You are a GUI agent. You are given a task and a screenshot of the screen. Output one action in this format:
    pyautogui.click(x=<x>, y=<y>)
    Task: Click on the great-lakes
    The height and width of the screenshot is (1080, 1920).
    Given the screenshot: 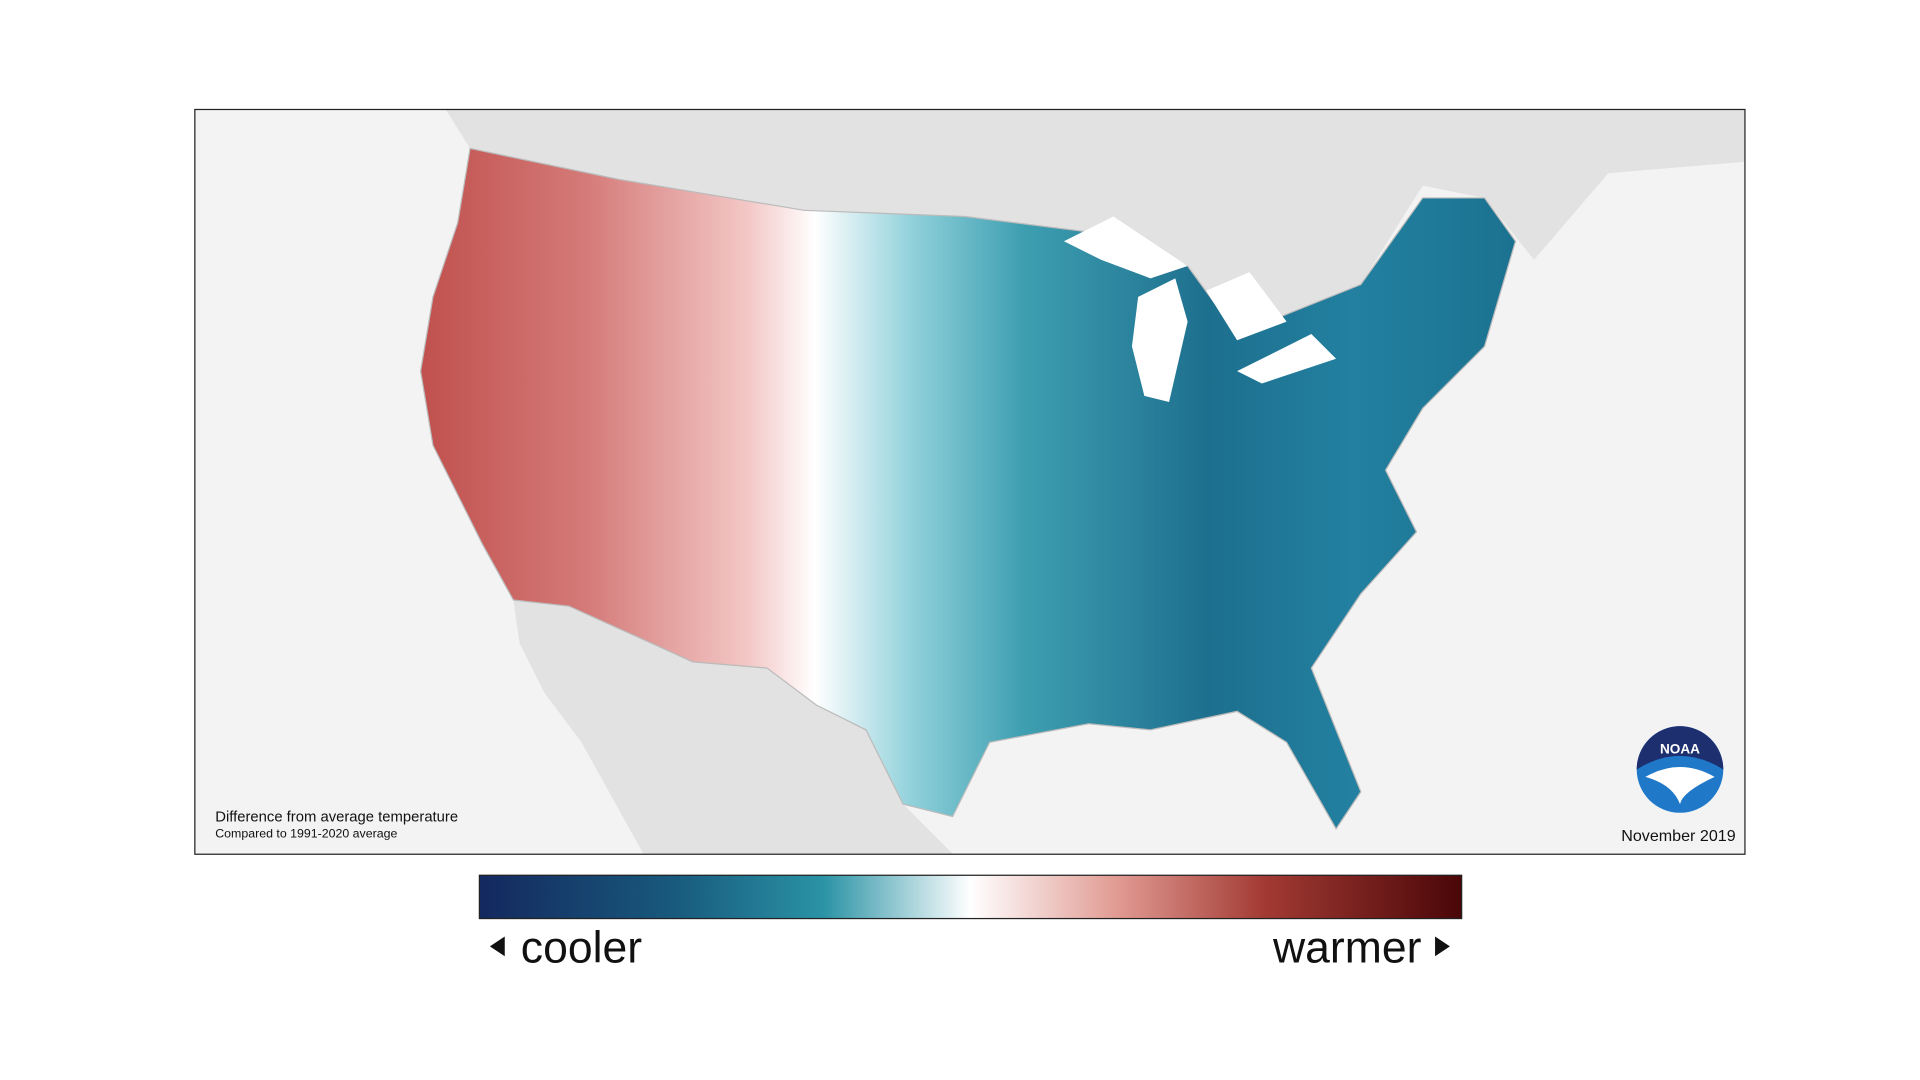 What is the action you would take?
    pyautogui.click(x=1200, y=309)
    